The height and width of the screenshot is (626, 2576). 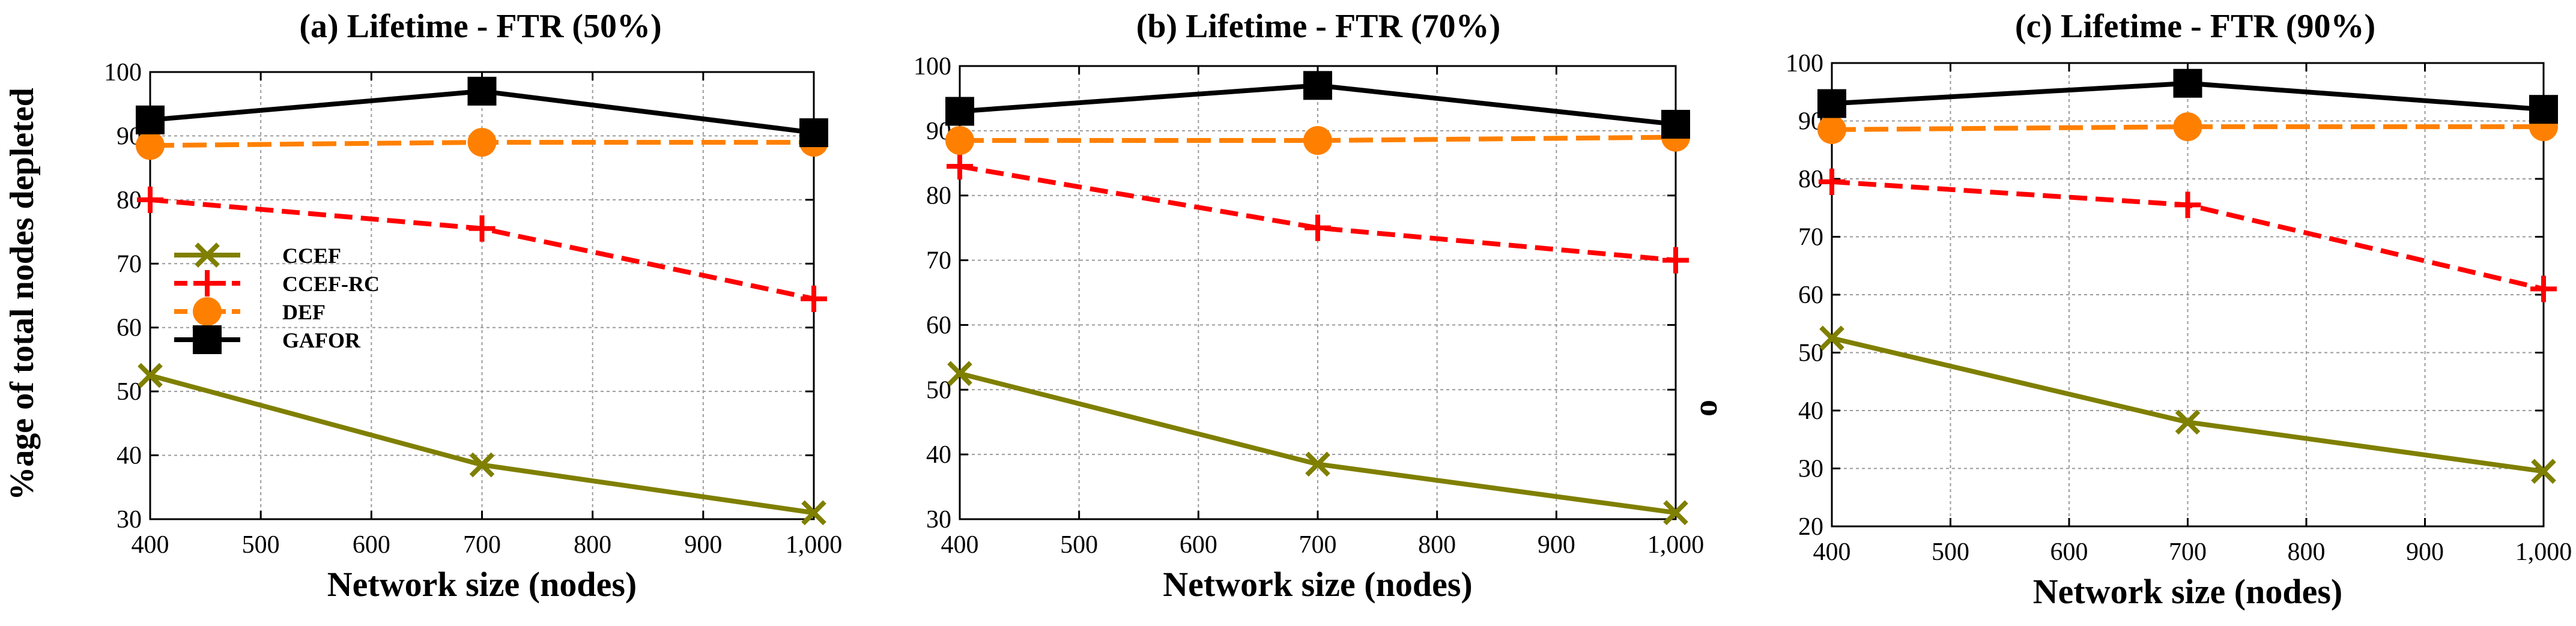 I want to click on series-def-line, so click(x=2187, y=128).